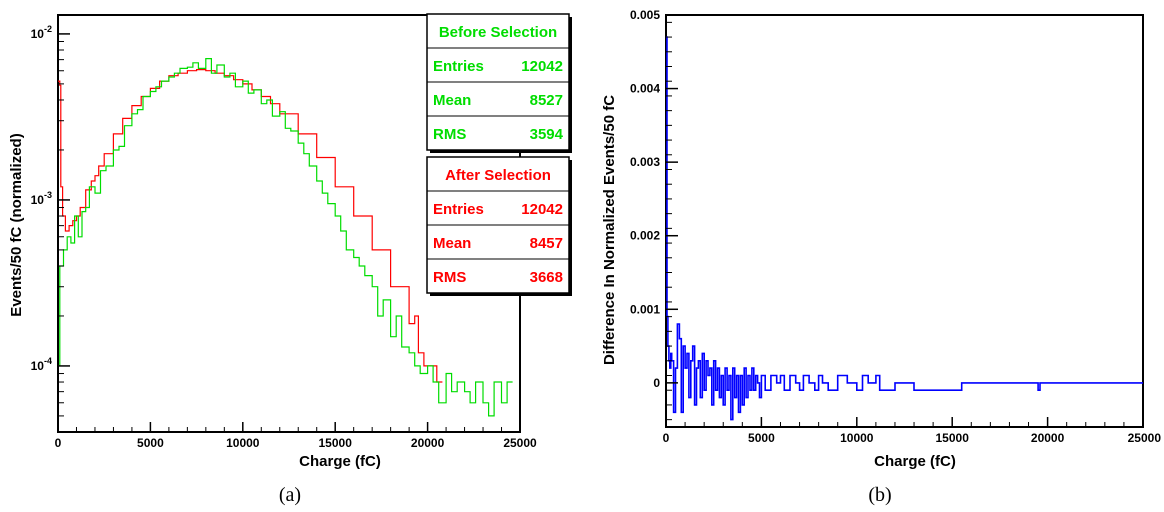 Image resolution: width=1164 pixels, height=512 pixels. I want to click on y-tick-label: 0.001, so click(645, 309).